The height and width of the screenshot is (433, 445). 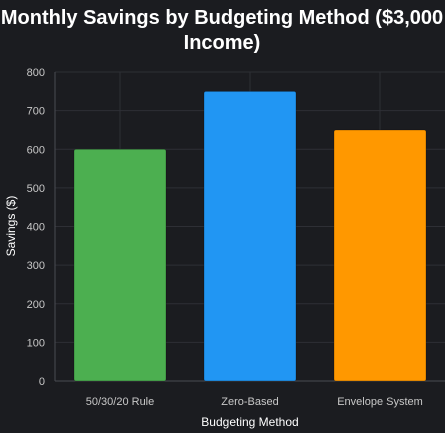 I want to click on y-tick-label: 300, so click(x=36, y=266).